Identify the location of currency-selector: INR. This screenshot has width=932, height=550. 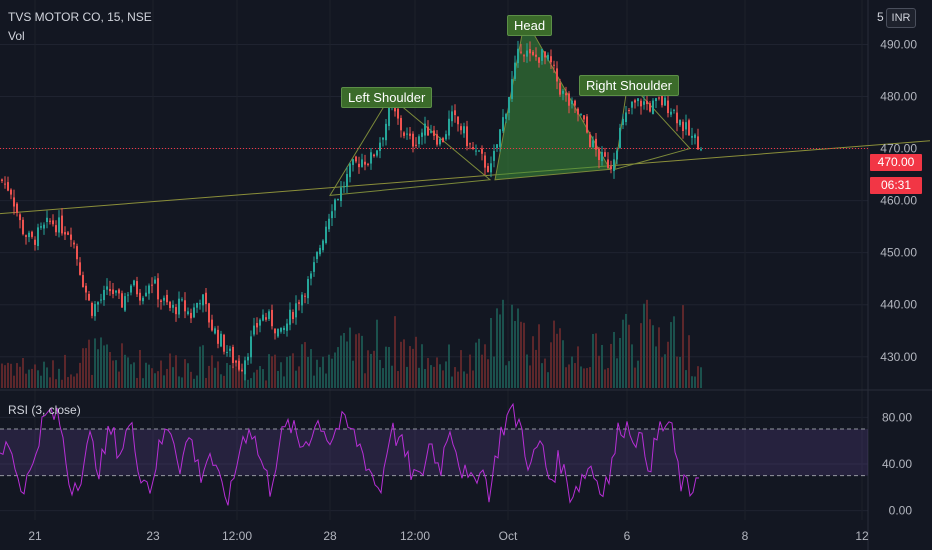
(901, 18).